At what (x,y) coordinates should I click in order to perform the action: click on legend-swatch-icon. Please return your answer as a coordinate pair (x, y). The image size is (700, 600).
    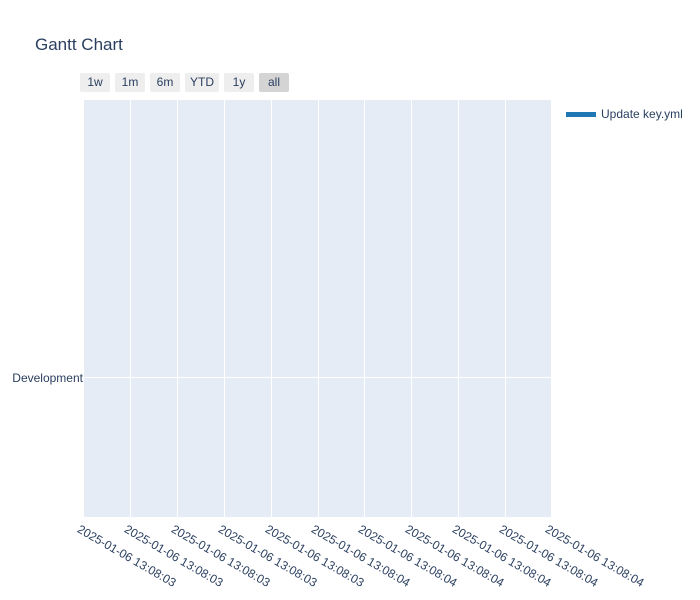
    Looking at the image, I should click on (581, 114).